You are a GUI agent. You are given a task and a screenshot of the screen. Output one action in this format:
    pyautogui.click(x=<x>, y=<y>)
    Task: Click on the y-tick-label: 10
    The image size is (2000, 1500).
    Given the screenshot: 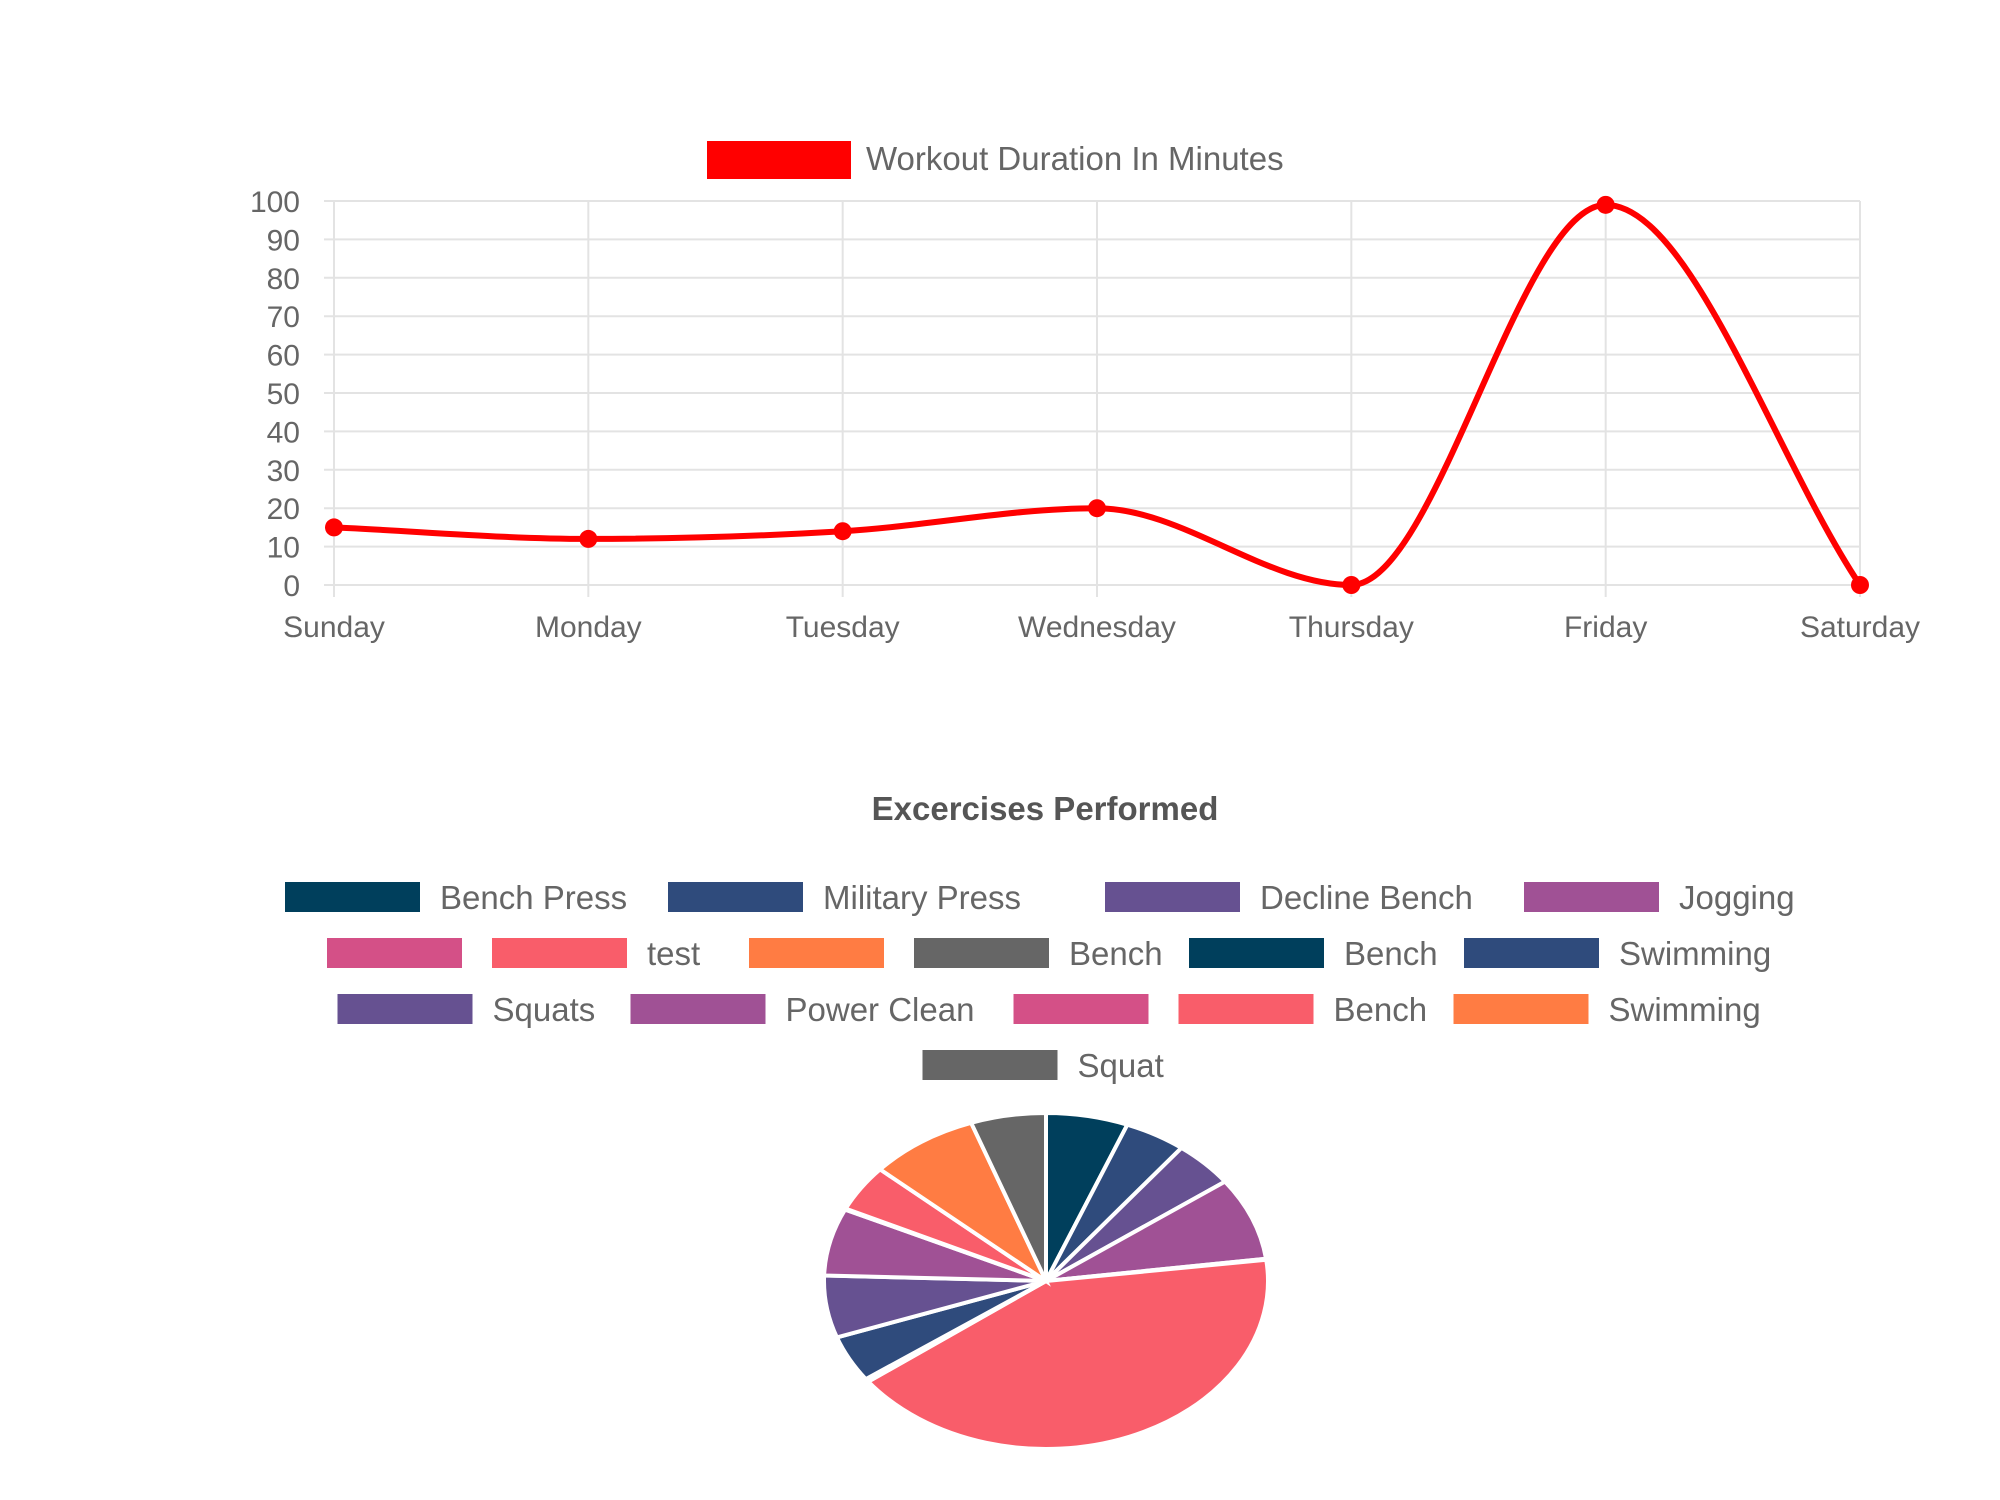 What is the action you would take?
    pyautogui.click(x=283, y=548)
    